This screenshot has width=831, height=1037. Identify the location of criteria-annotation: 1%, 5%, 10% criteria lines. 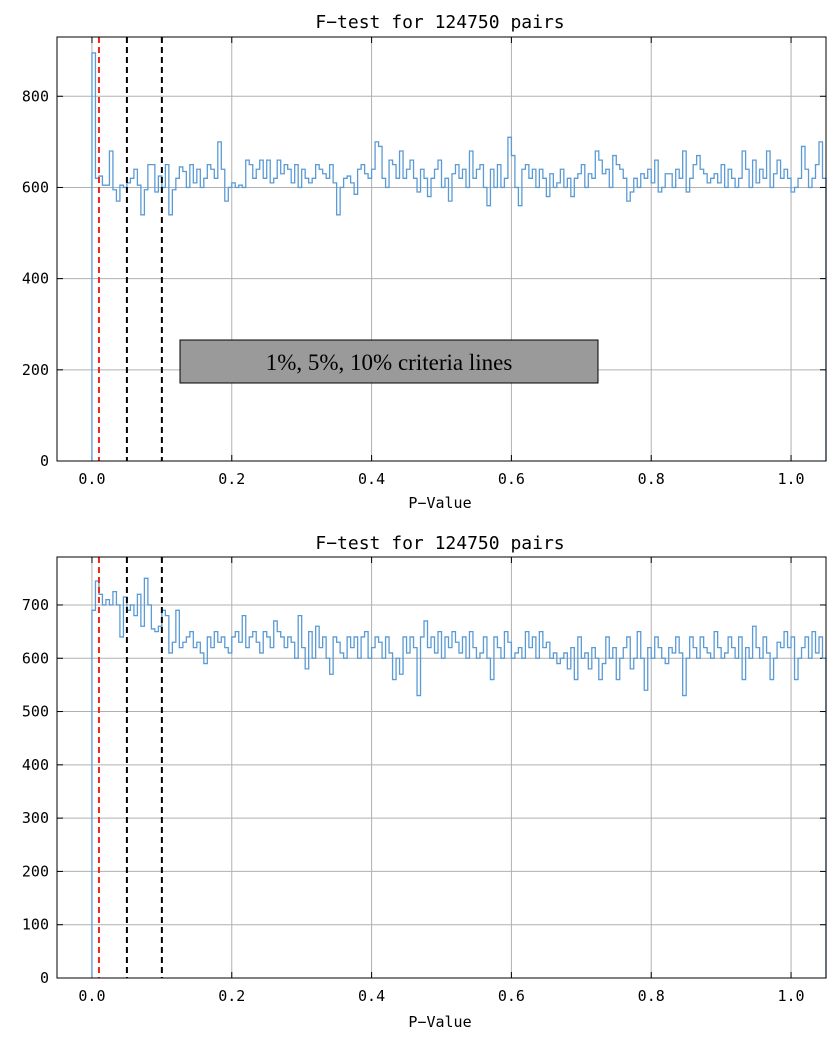
(389, 361).